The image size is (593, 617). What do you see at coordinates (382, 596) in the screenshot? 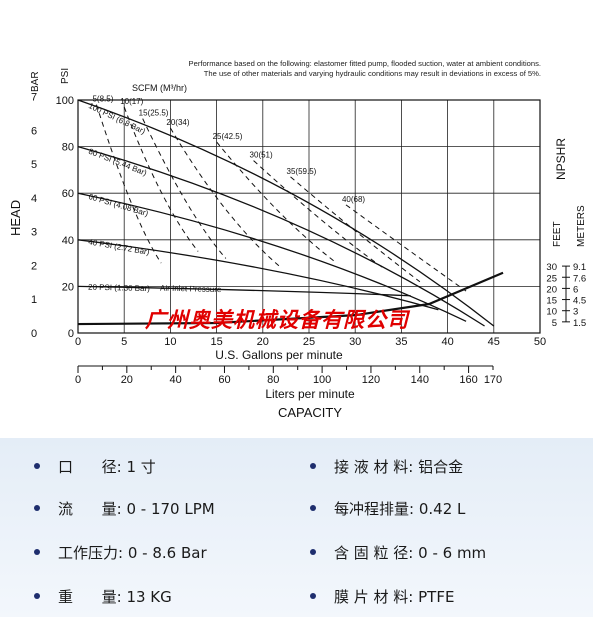
I see `spec-item: 膜 片 材 料: PTFE` at bounding box center [382, 596].